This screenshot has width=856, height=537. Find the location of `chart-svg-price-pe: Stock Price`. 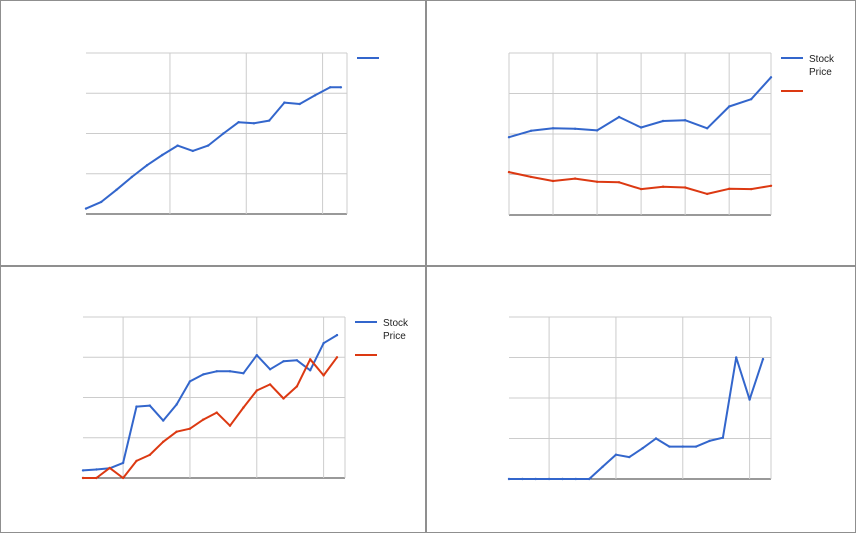

chart-svg-price-pe: Stock Price is located at coordinates (671, 134).